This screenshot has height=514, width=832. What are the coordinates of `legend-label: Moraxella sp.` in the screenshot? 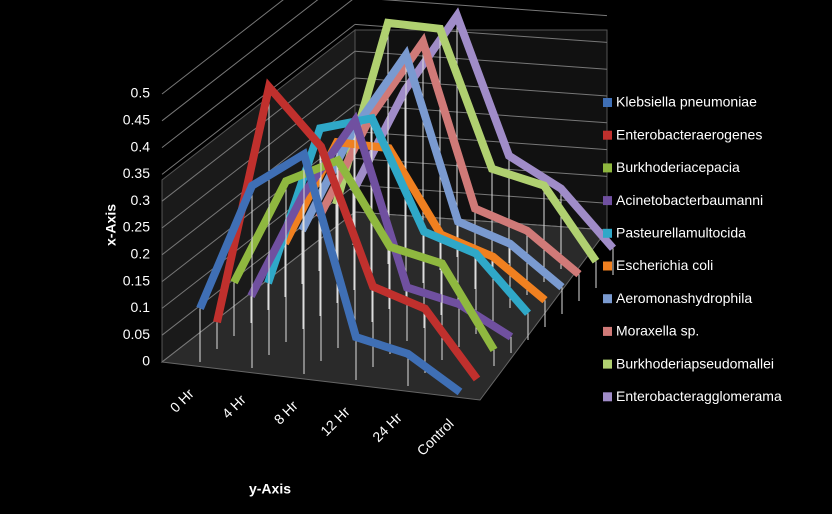 It's located at (657, 331).